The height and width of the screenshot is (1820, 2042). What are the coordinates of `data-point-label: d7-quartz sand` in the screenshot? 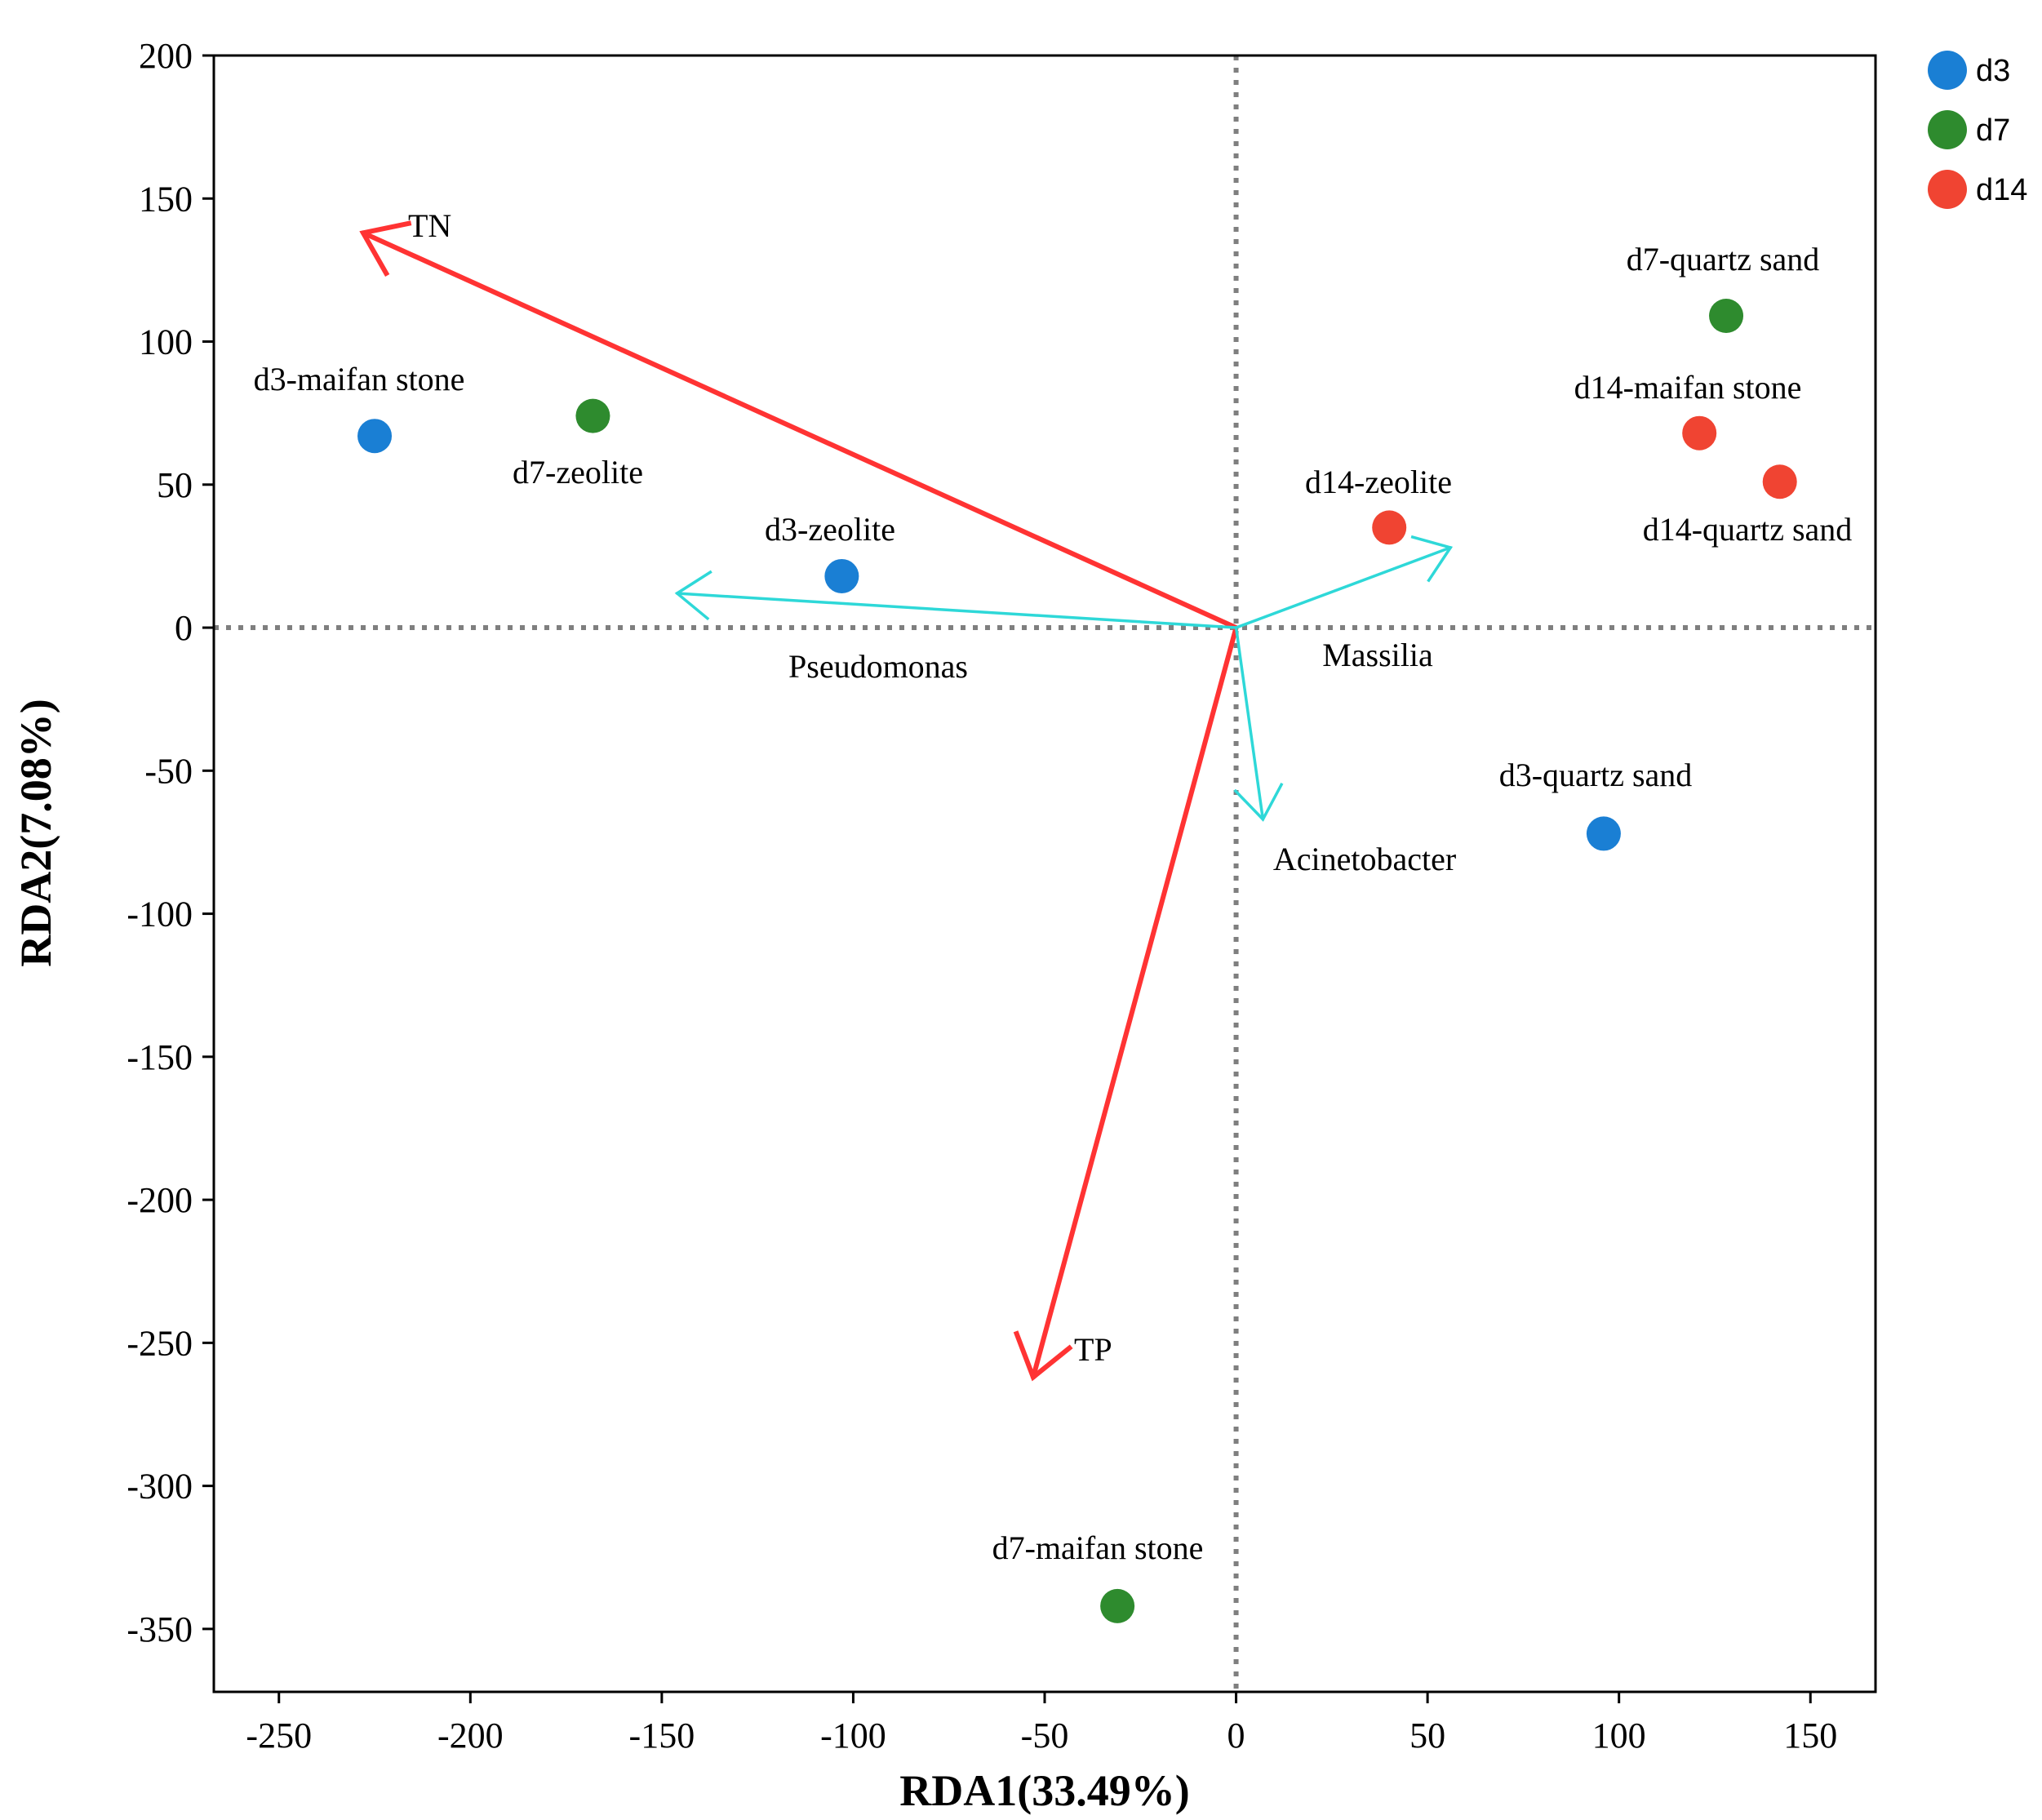 It's located at (1723, 259).